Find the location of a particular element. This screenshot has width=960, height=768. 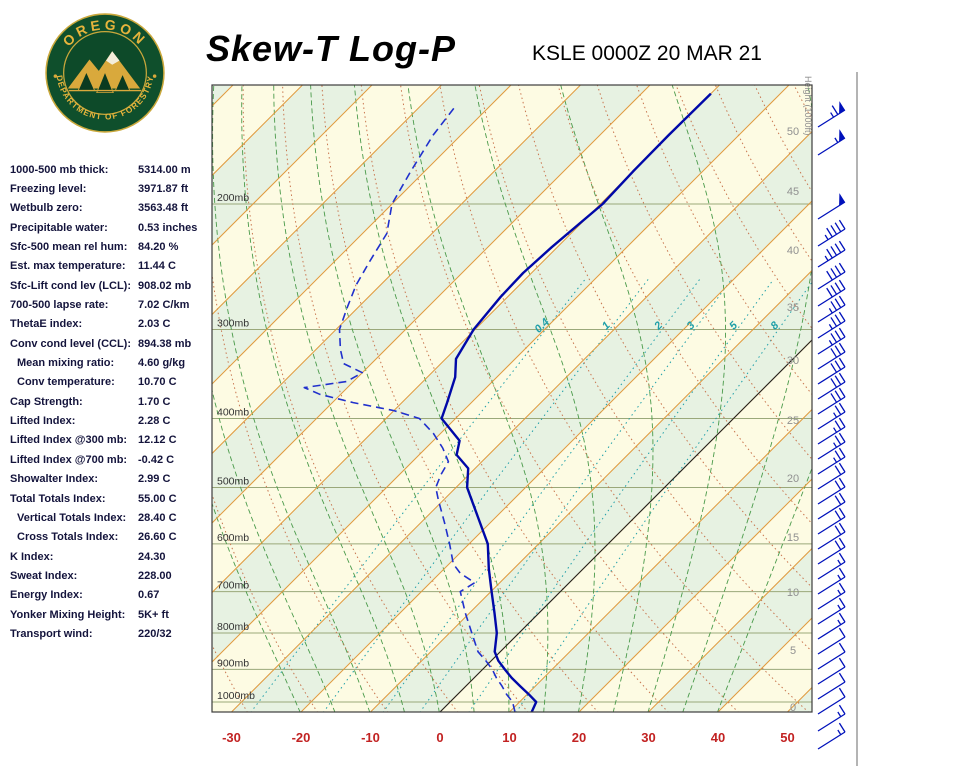

stats-label: Mean mixing ratio: is located at coordinates (66, 363).